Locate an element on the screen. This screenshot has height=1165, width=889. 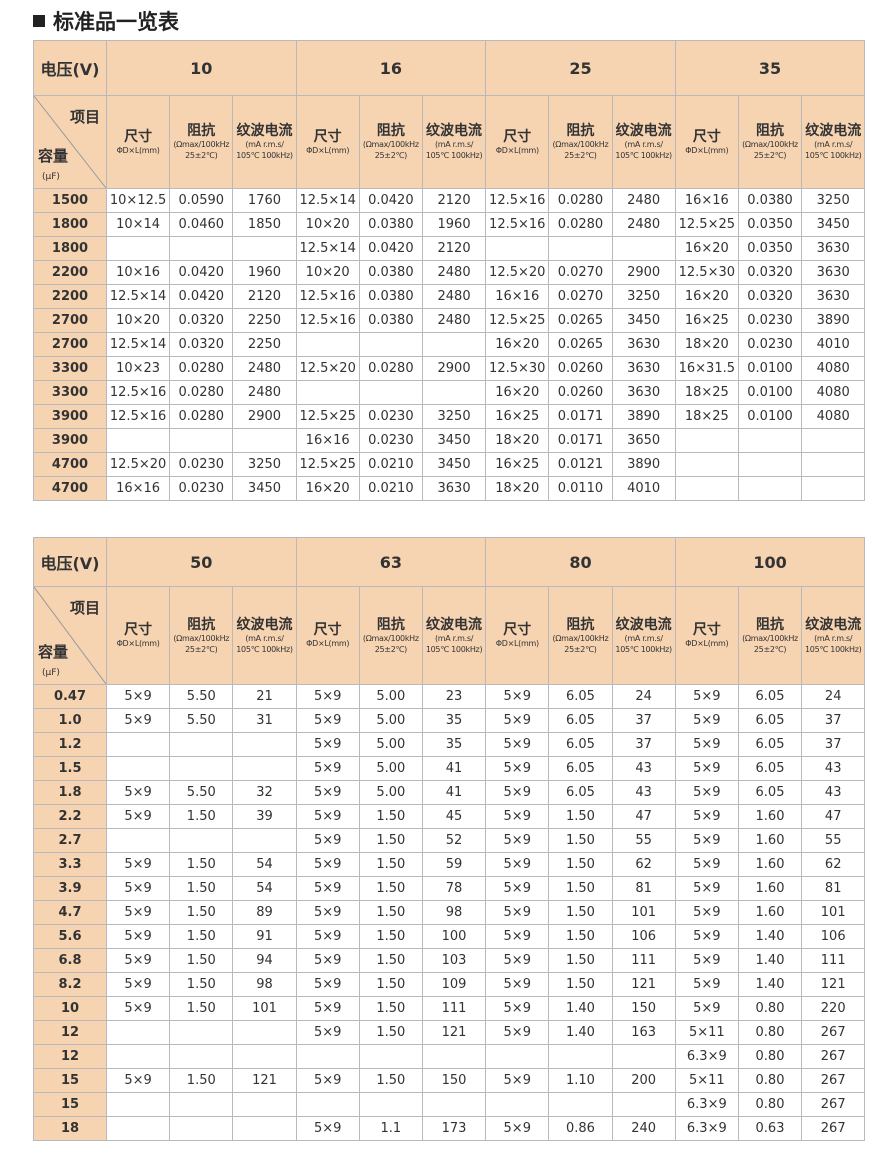
voltage-value: 80 is located at coordinates (580, 562).